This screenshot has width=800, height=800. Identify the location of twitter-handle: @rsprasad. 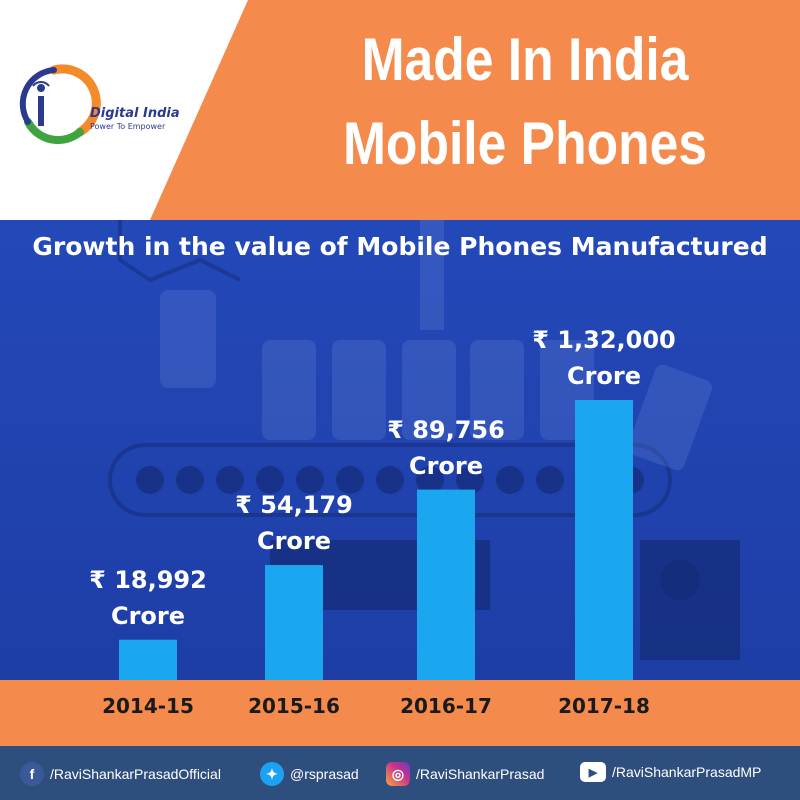
(324, 774).